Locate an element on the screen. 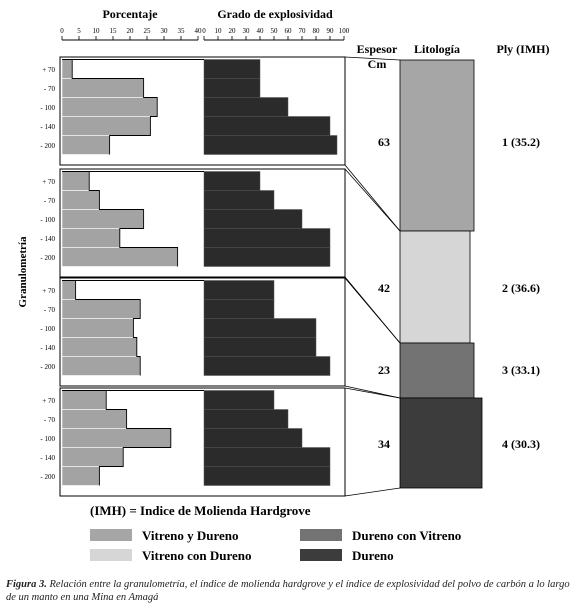  ply-value: 1 (35.2) is located at coordinates (521, 142).